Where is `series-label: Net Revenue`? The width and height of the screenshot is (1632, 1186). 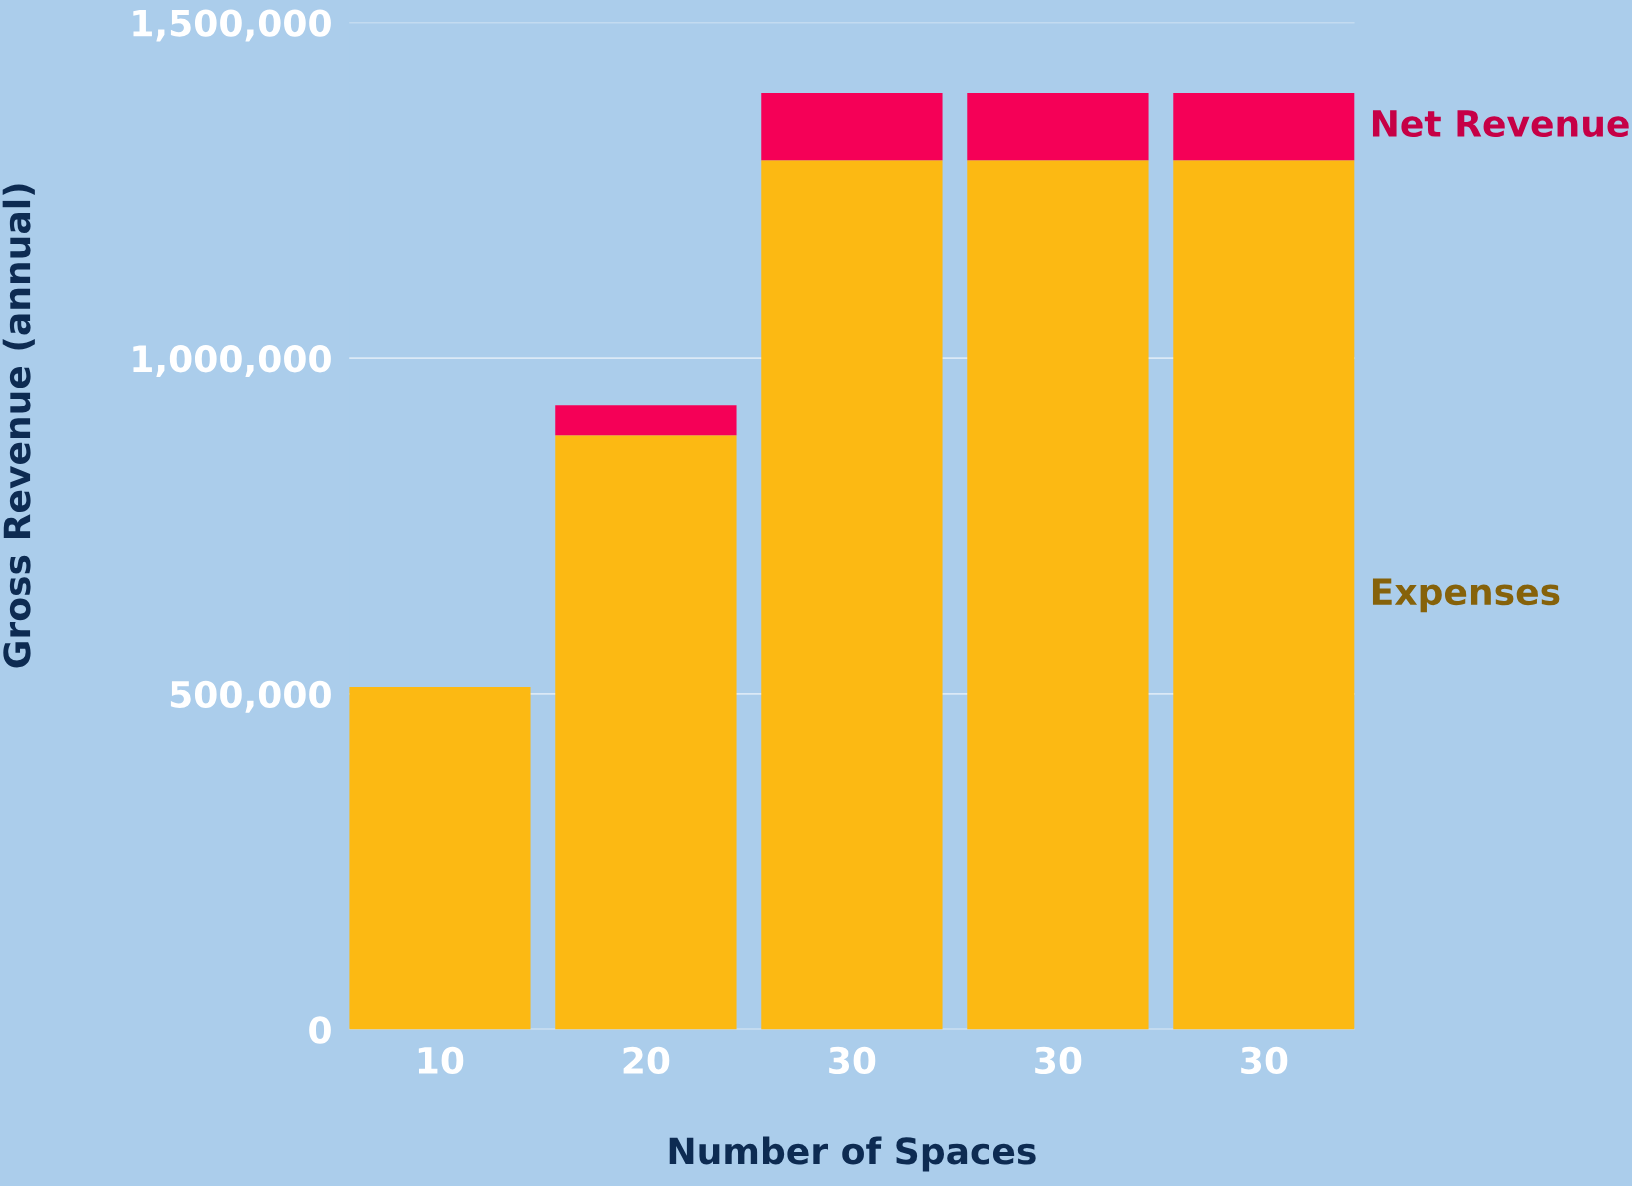
series-label: Net Revenue is located at coordinates (1500, 124).